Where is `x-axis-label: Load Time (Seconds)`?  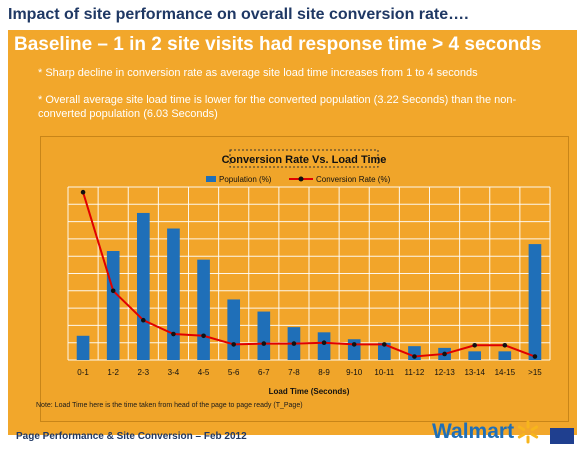 x-axis-label: Load Time (Seconds) is located at coordinates (309, 391).